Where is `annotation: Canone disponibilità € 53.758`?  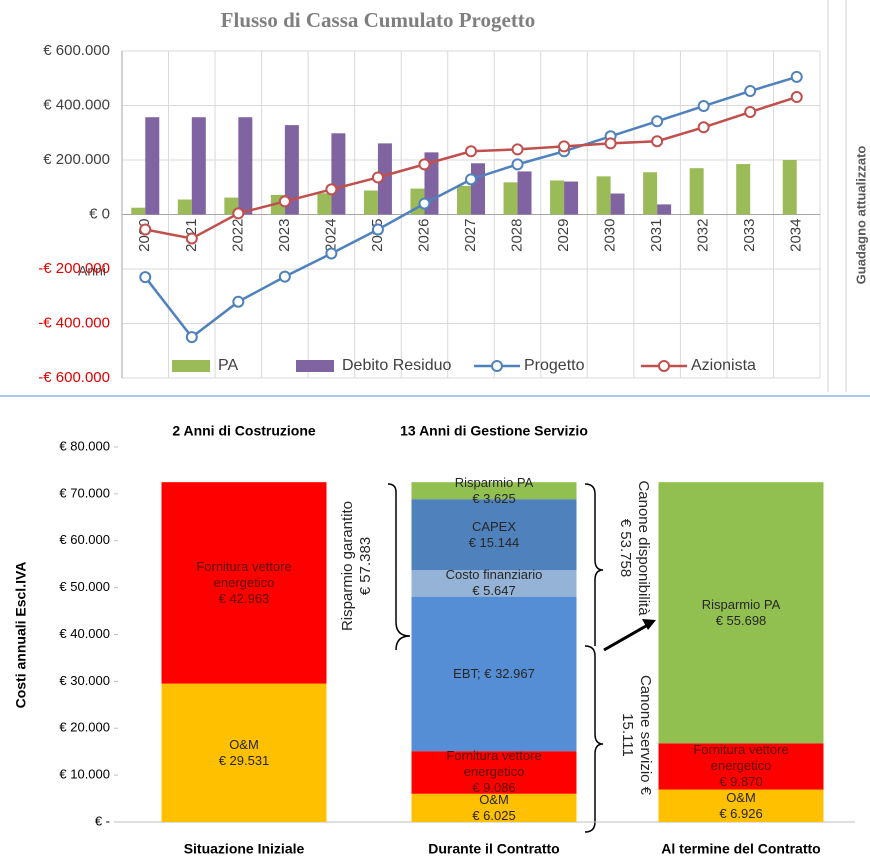
annotation: Canone disponibilità € 53.758 is located at coordinates (634, 548).